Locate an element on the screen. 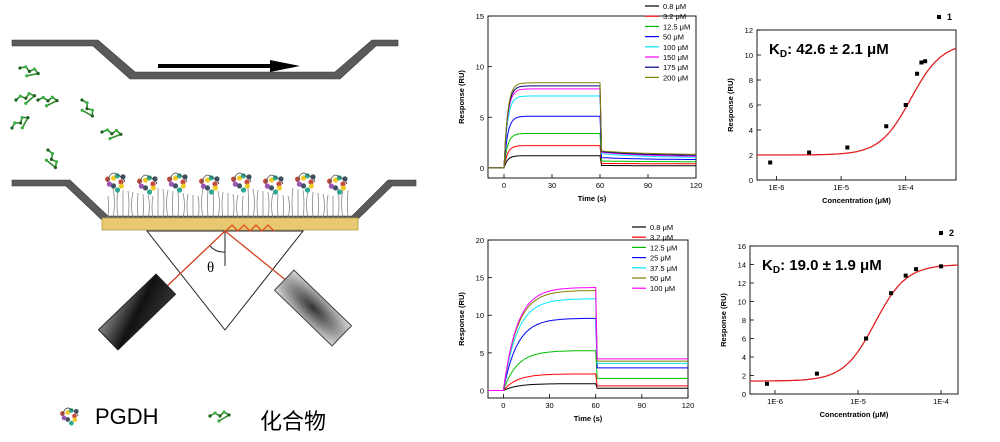  plot-frame is located at coordinates (592, 97).